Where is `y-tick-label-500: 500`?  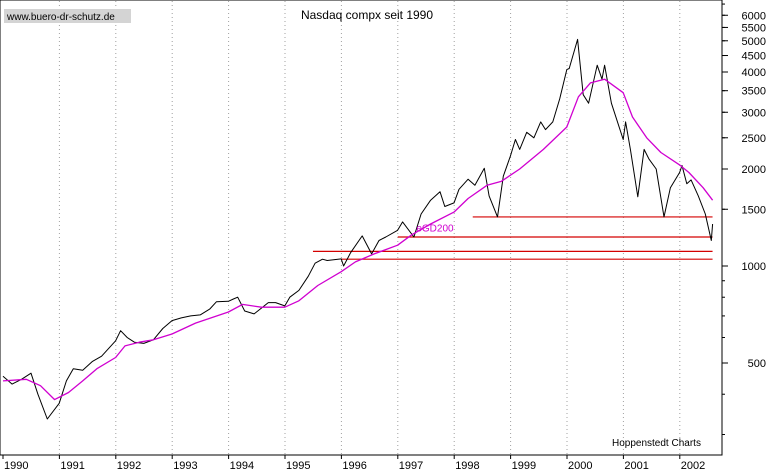 y-tick-label-500: 500 is located at coordinates (757, 364).